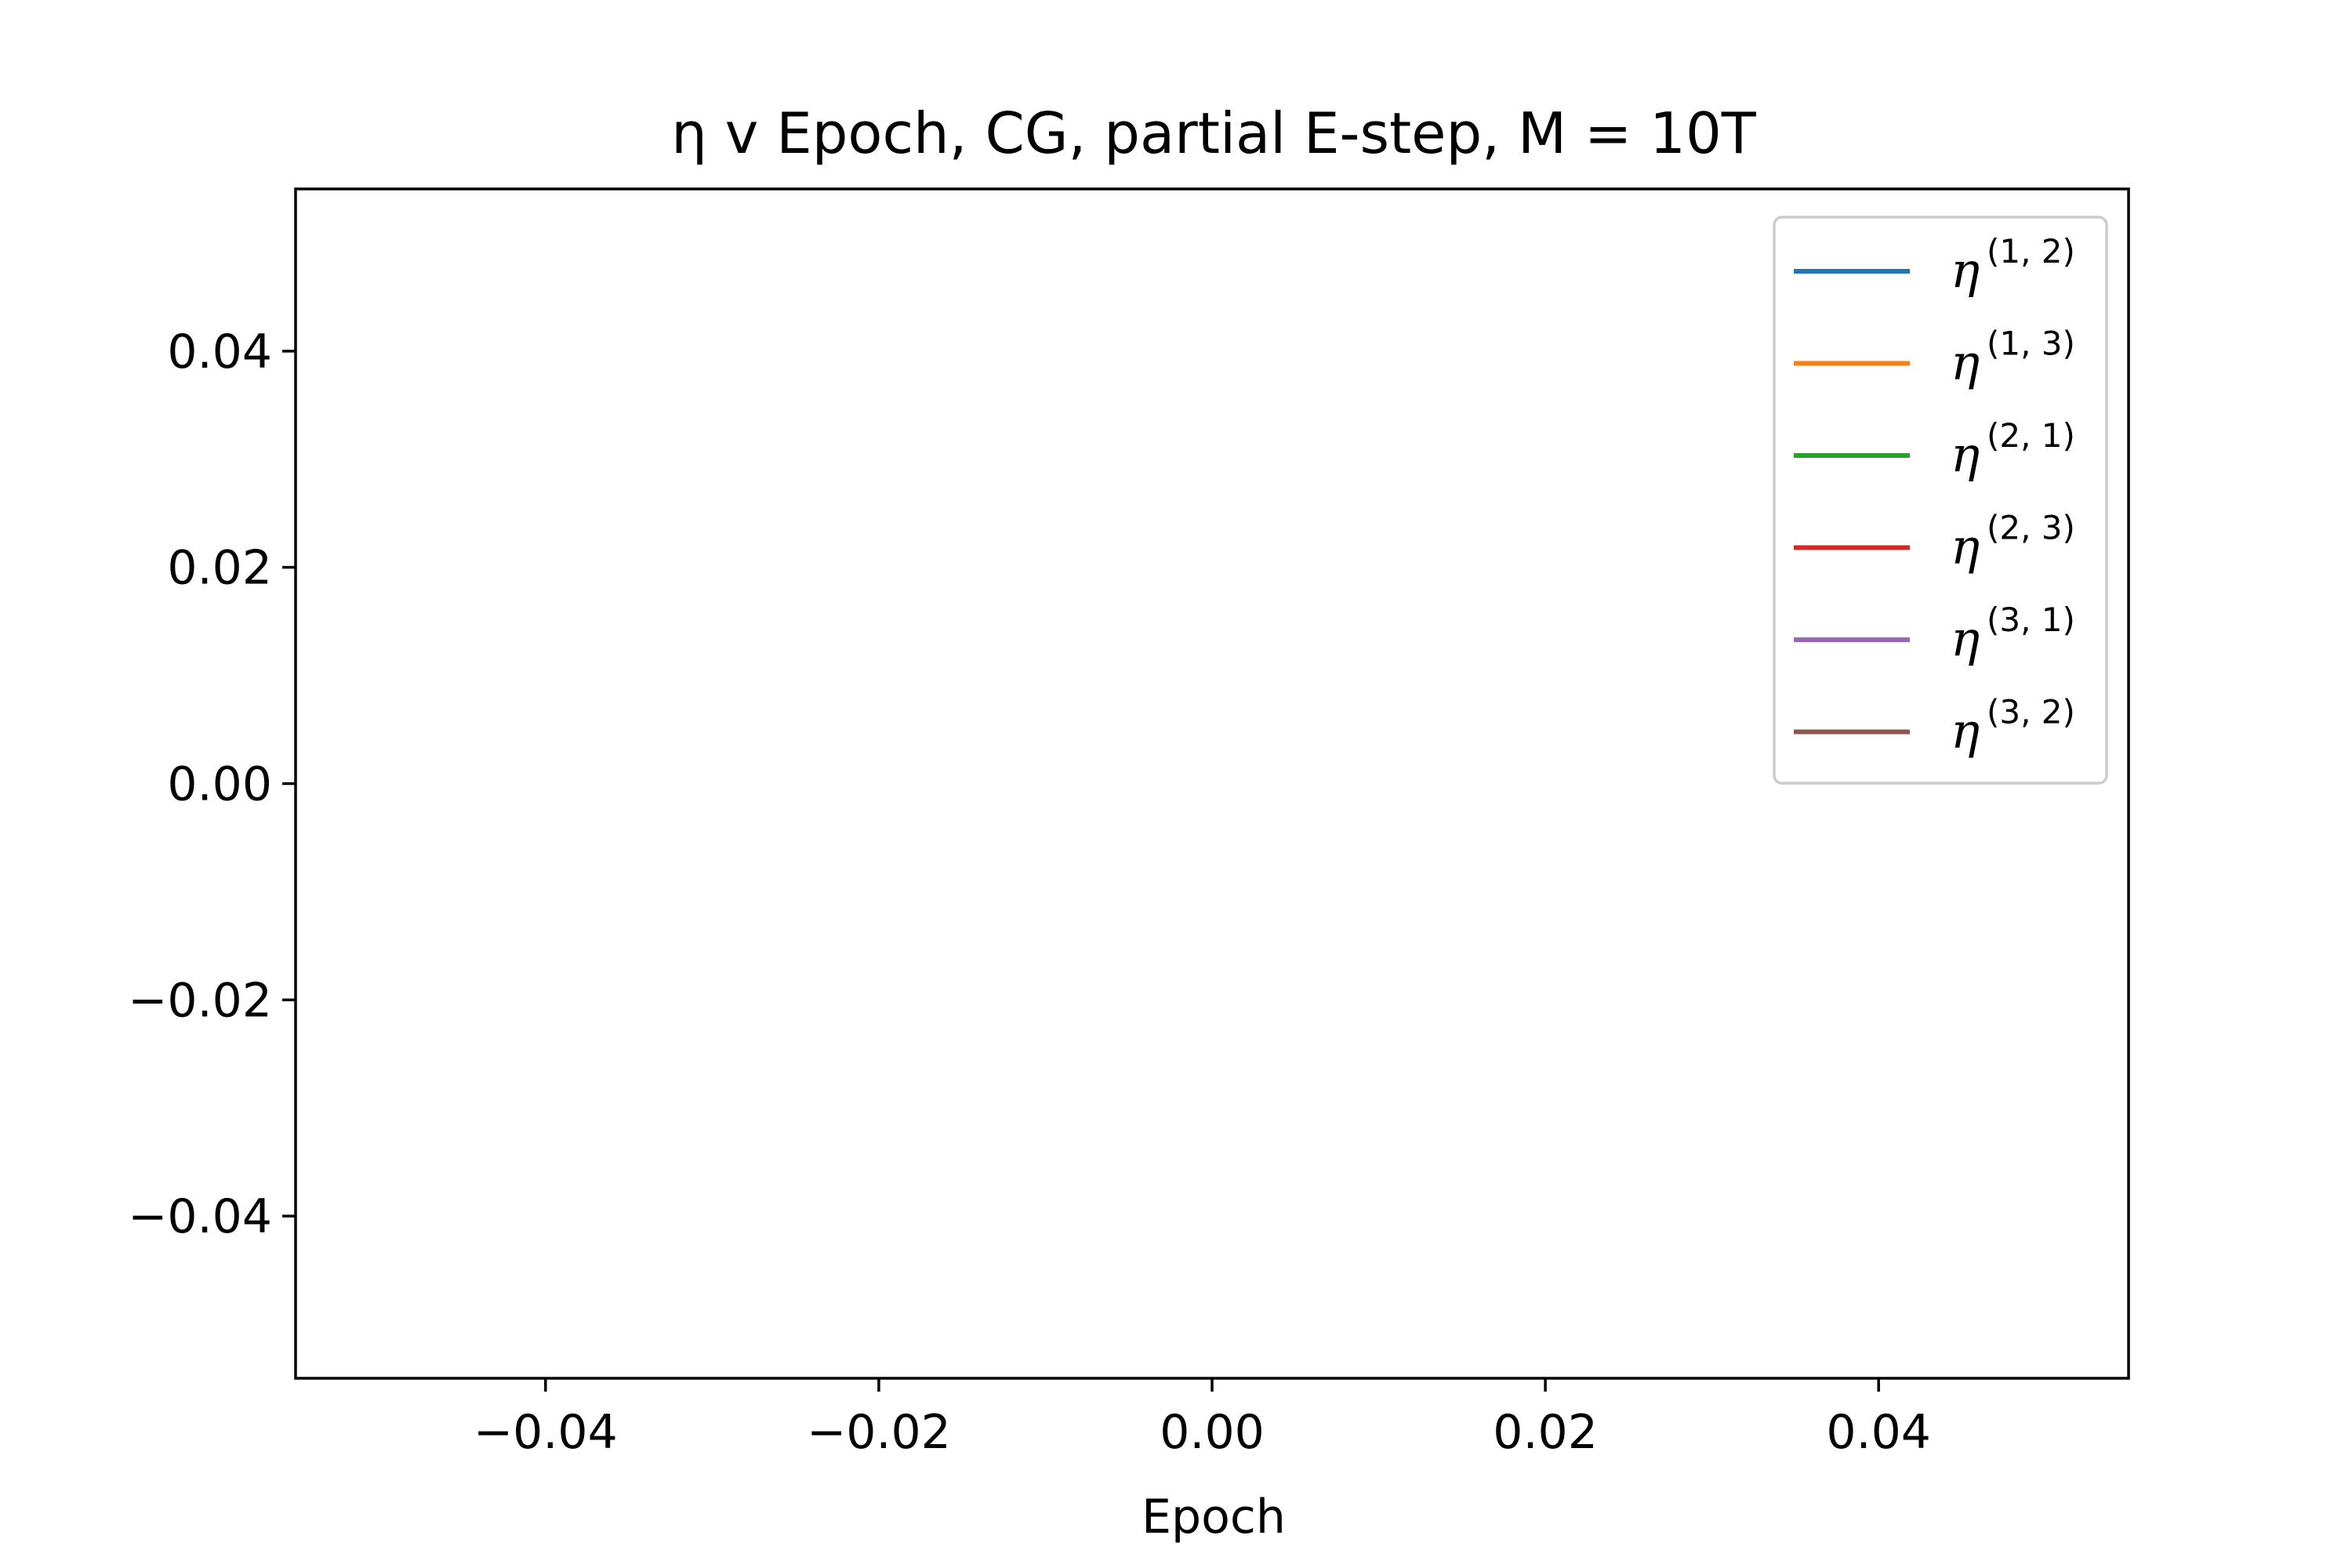 The width and height of the screenshot is (2352, 1568). What do you see at coordinates (1934, 265) in the screenshot?
I see `legend-item: η (1, 2)` at bounding box center [1934, 265].